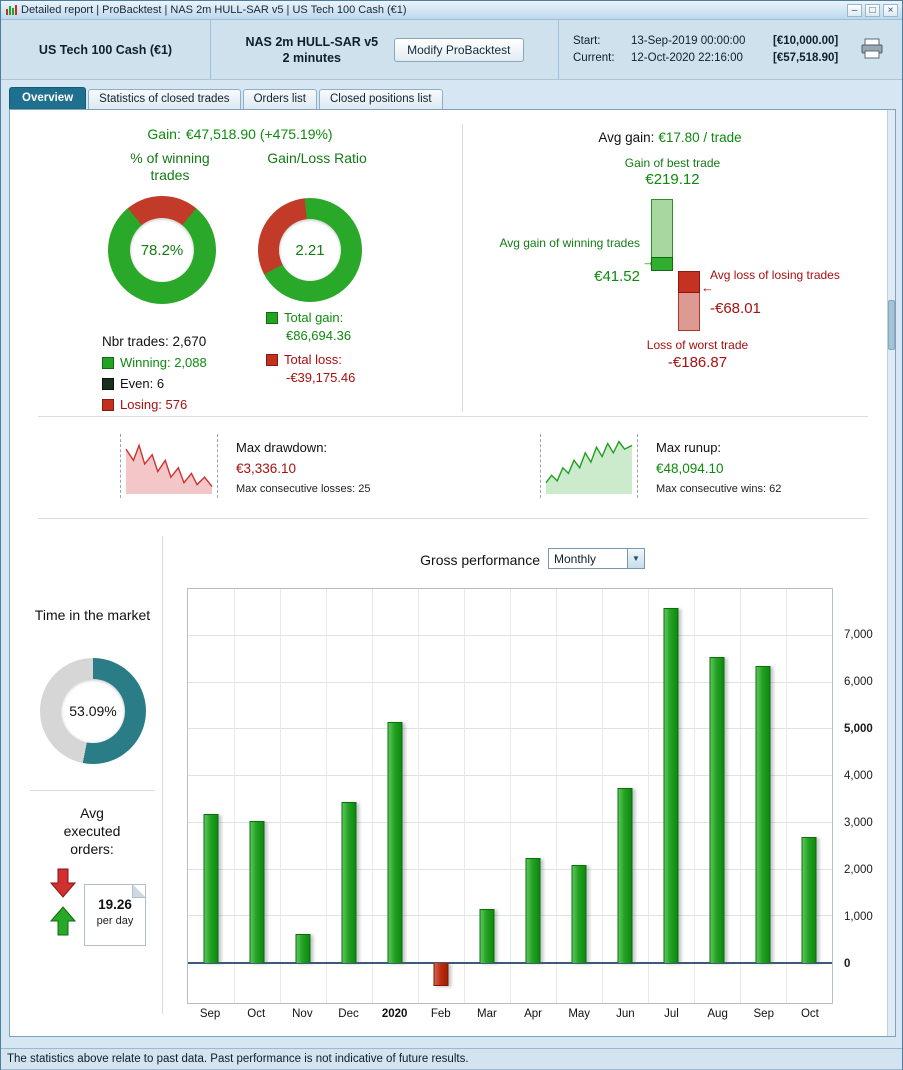  I want to click on avg-loss-value: -€68.01, so click(735, 308).